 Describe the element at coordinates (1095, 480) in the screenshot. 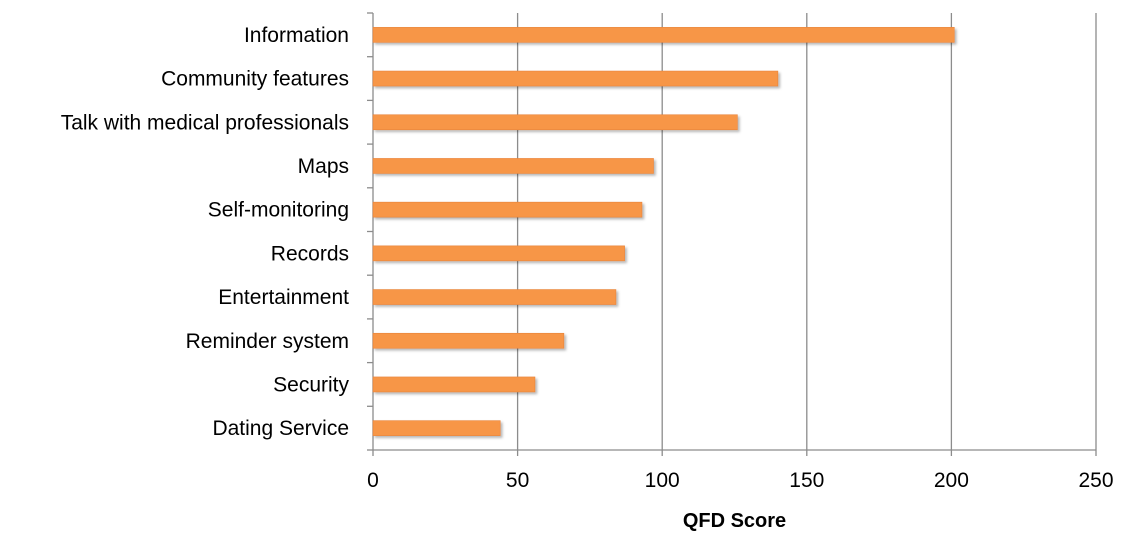

I see `x-tick-label: 250` at that location.